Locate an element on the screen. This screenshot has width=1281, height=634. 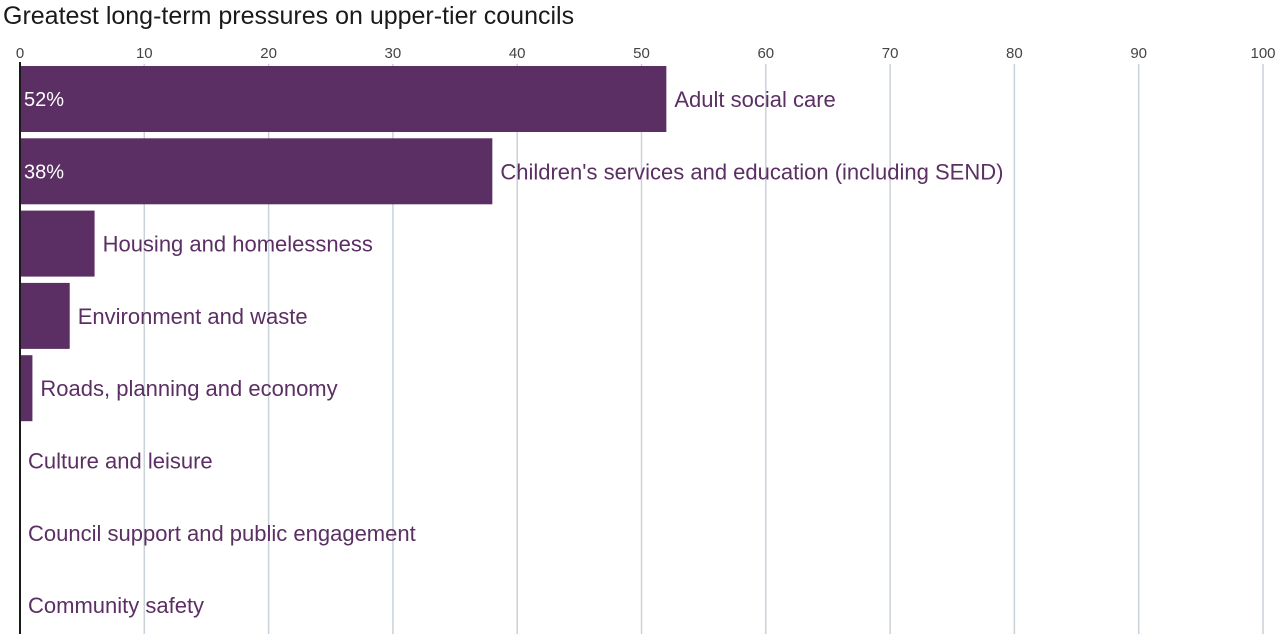
x-tick-label: 60 is located at coordinates (765, 53).